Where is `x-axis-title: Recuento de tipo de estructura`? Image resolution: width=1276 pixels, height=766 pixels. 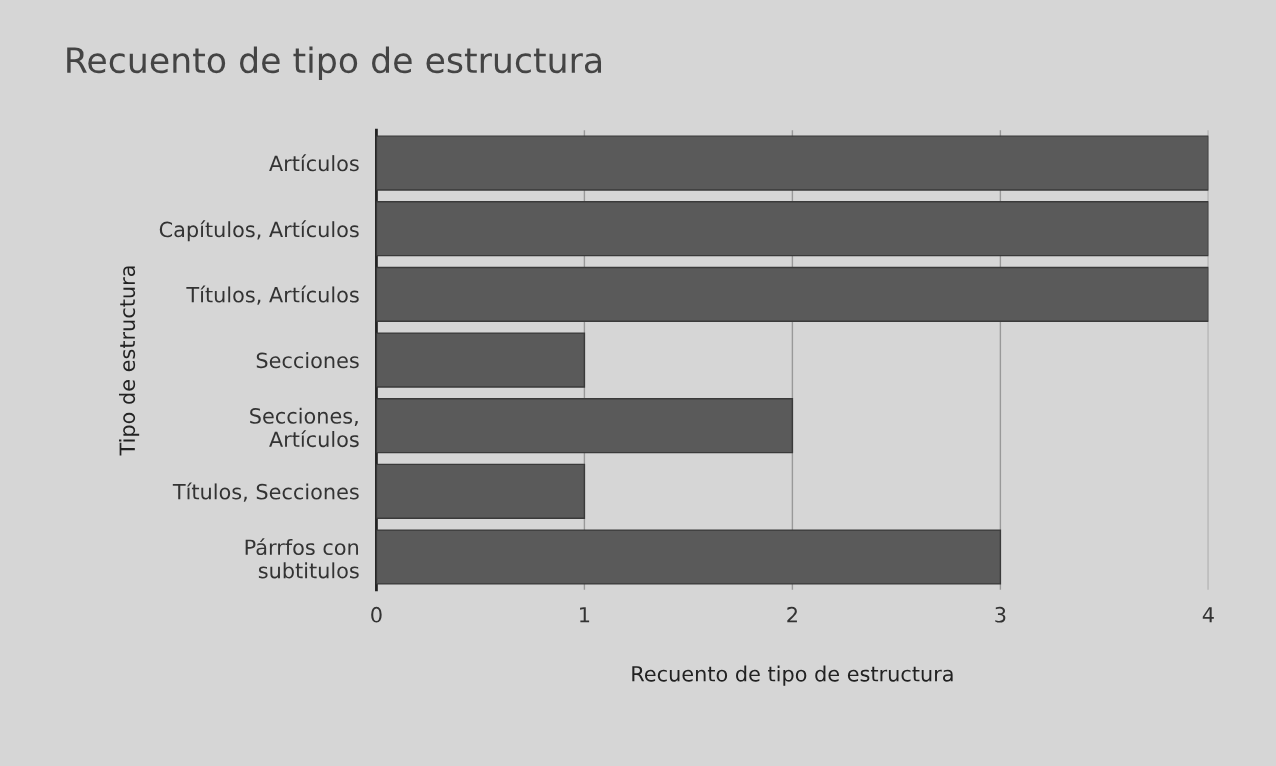
x-axis-title: Recuento de tipo de estructura is located at coordinates (792, 675).